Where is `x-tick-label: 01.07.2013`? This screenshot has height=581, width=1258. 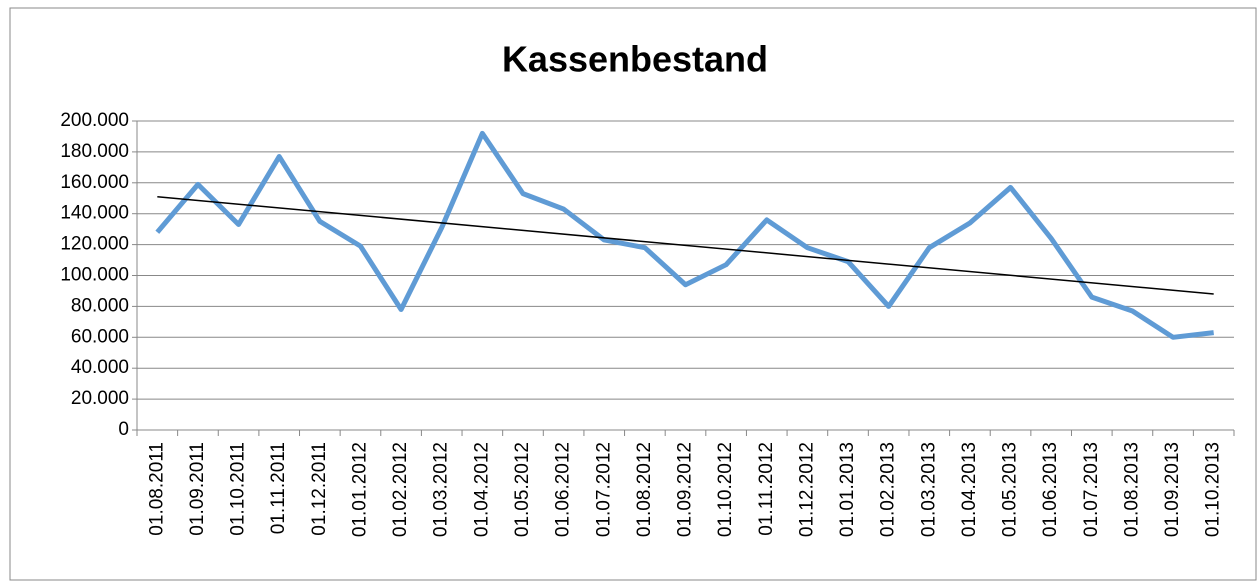
x-tick-label: 01.07.2013 is located at coordinates (1091, 489).